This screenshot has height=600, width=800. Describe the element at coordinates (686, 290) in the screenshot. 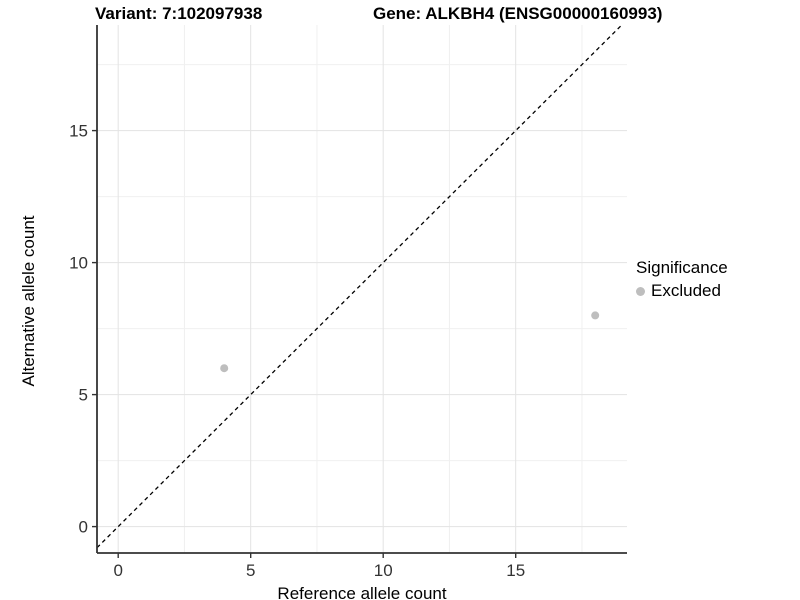

I see `legend-item-label: Excluded` at that location.